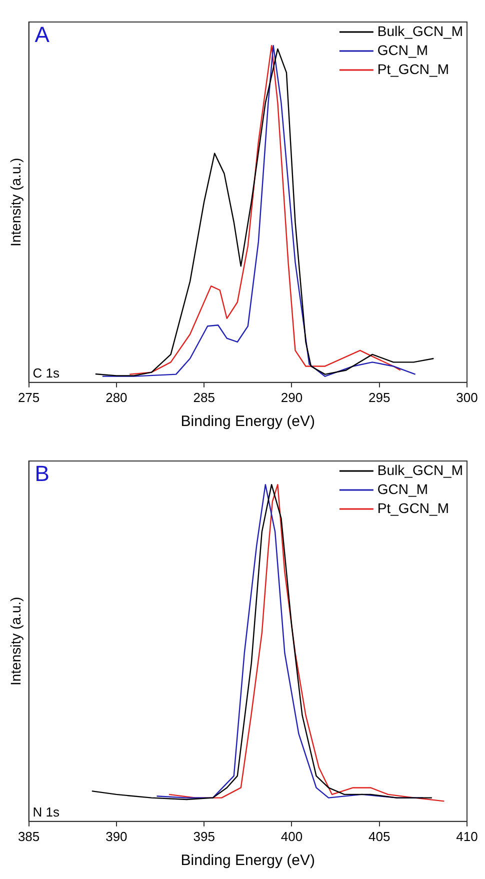 This screenshot has width=485, height=879. Describe the element at coordinates (117, 836) in the screenshot. I see `x-tick-label: 390` at that location.